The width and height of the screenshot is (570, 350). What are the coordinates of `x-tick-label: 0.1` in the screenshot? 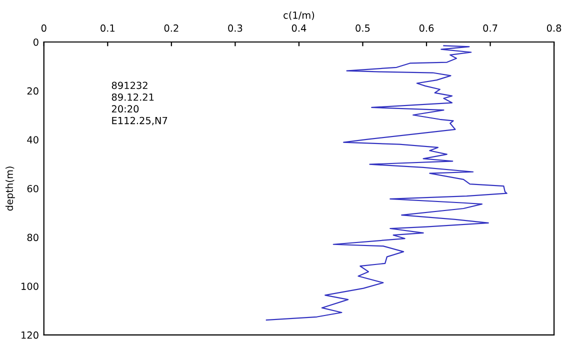 It's located at (107, 28).